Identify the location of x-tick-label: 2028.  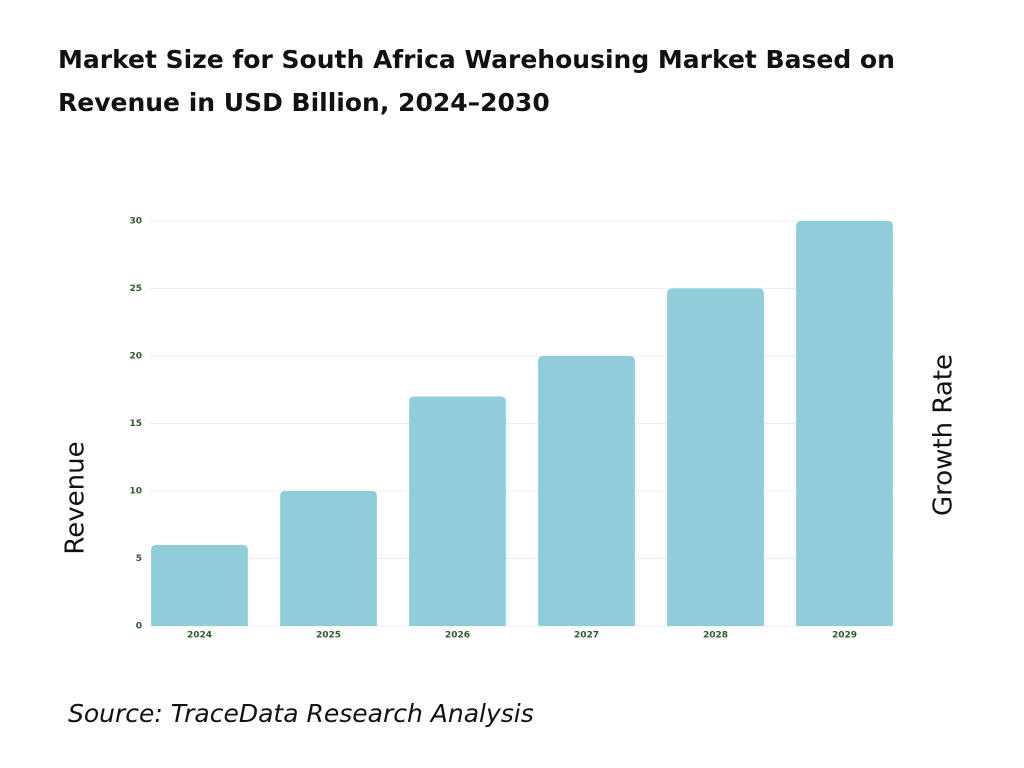
(715, 636).